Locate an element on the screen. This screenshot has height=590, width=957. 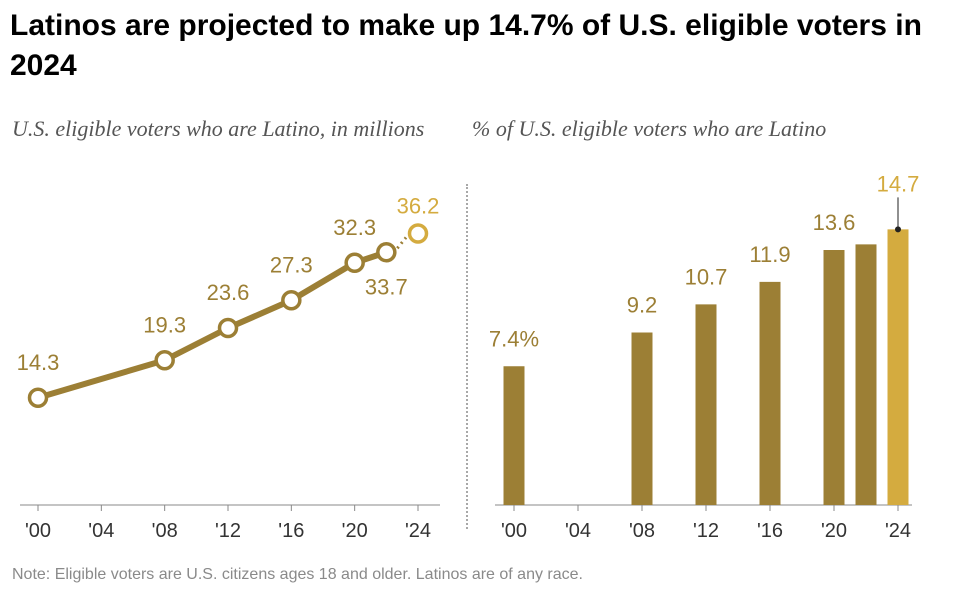
right-x-tick-label: '24 is located at coordinates (898, 531).